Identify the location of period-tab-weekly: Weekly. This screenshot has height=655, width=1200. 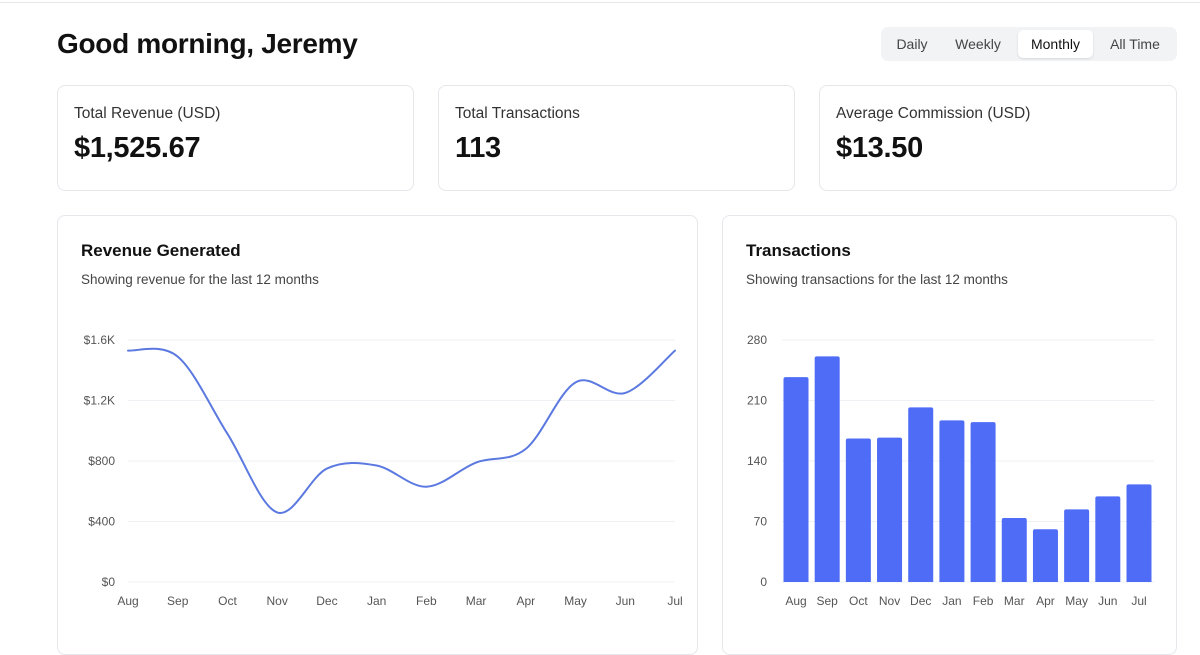
(978, 44).